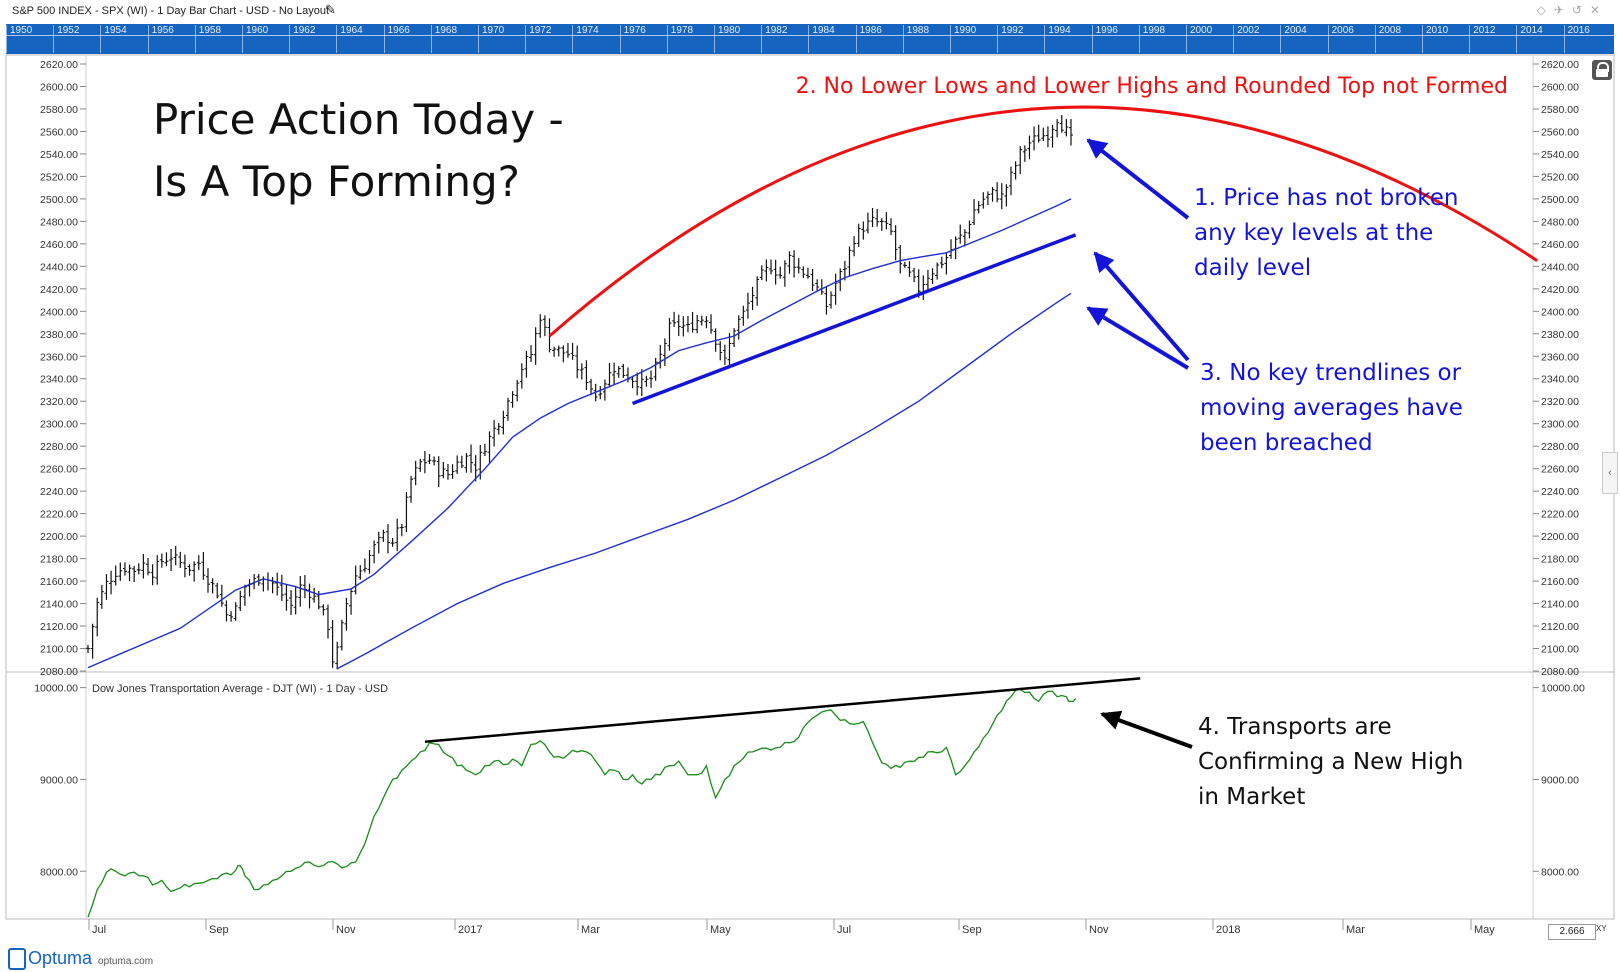 This screenshot has width=1620, height=972. What do you see at coordinates (59, 560) in the screenshot?
I see `y-tick-label: 2180.00` at bounding box center [59, 560].